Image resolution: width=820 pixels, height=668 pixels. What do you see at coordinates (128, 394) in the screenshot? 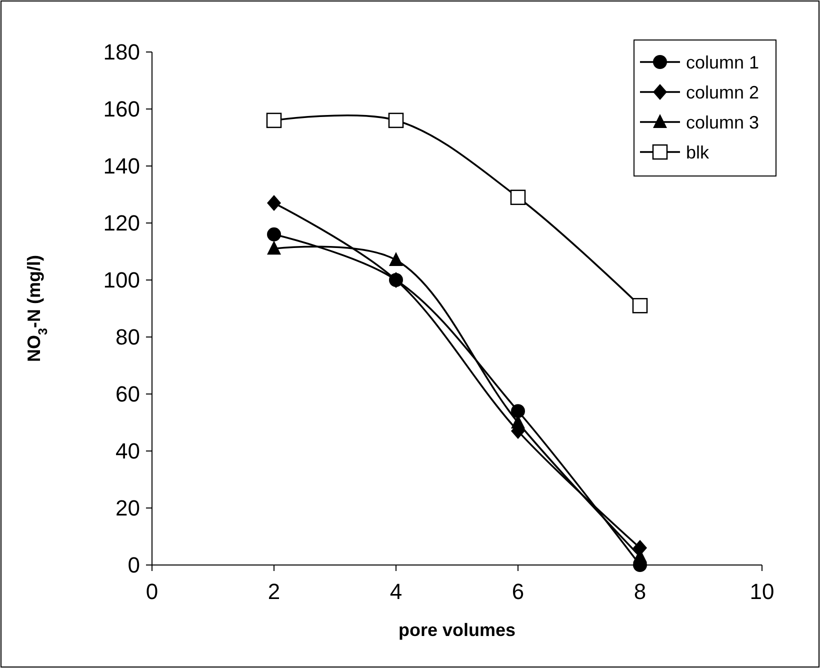
I see `y-tick-label: 60` at bounding box center [128, 394].